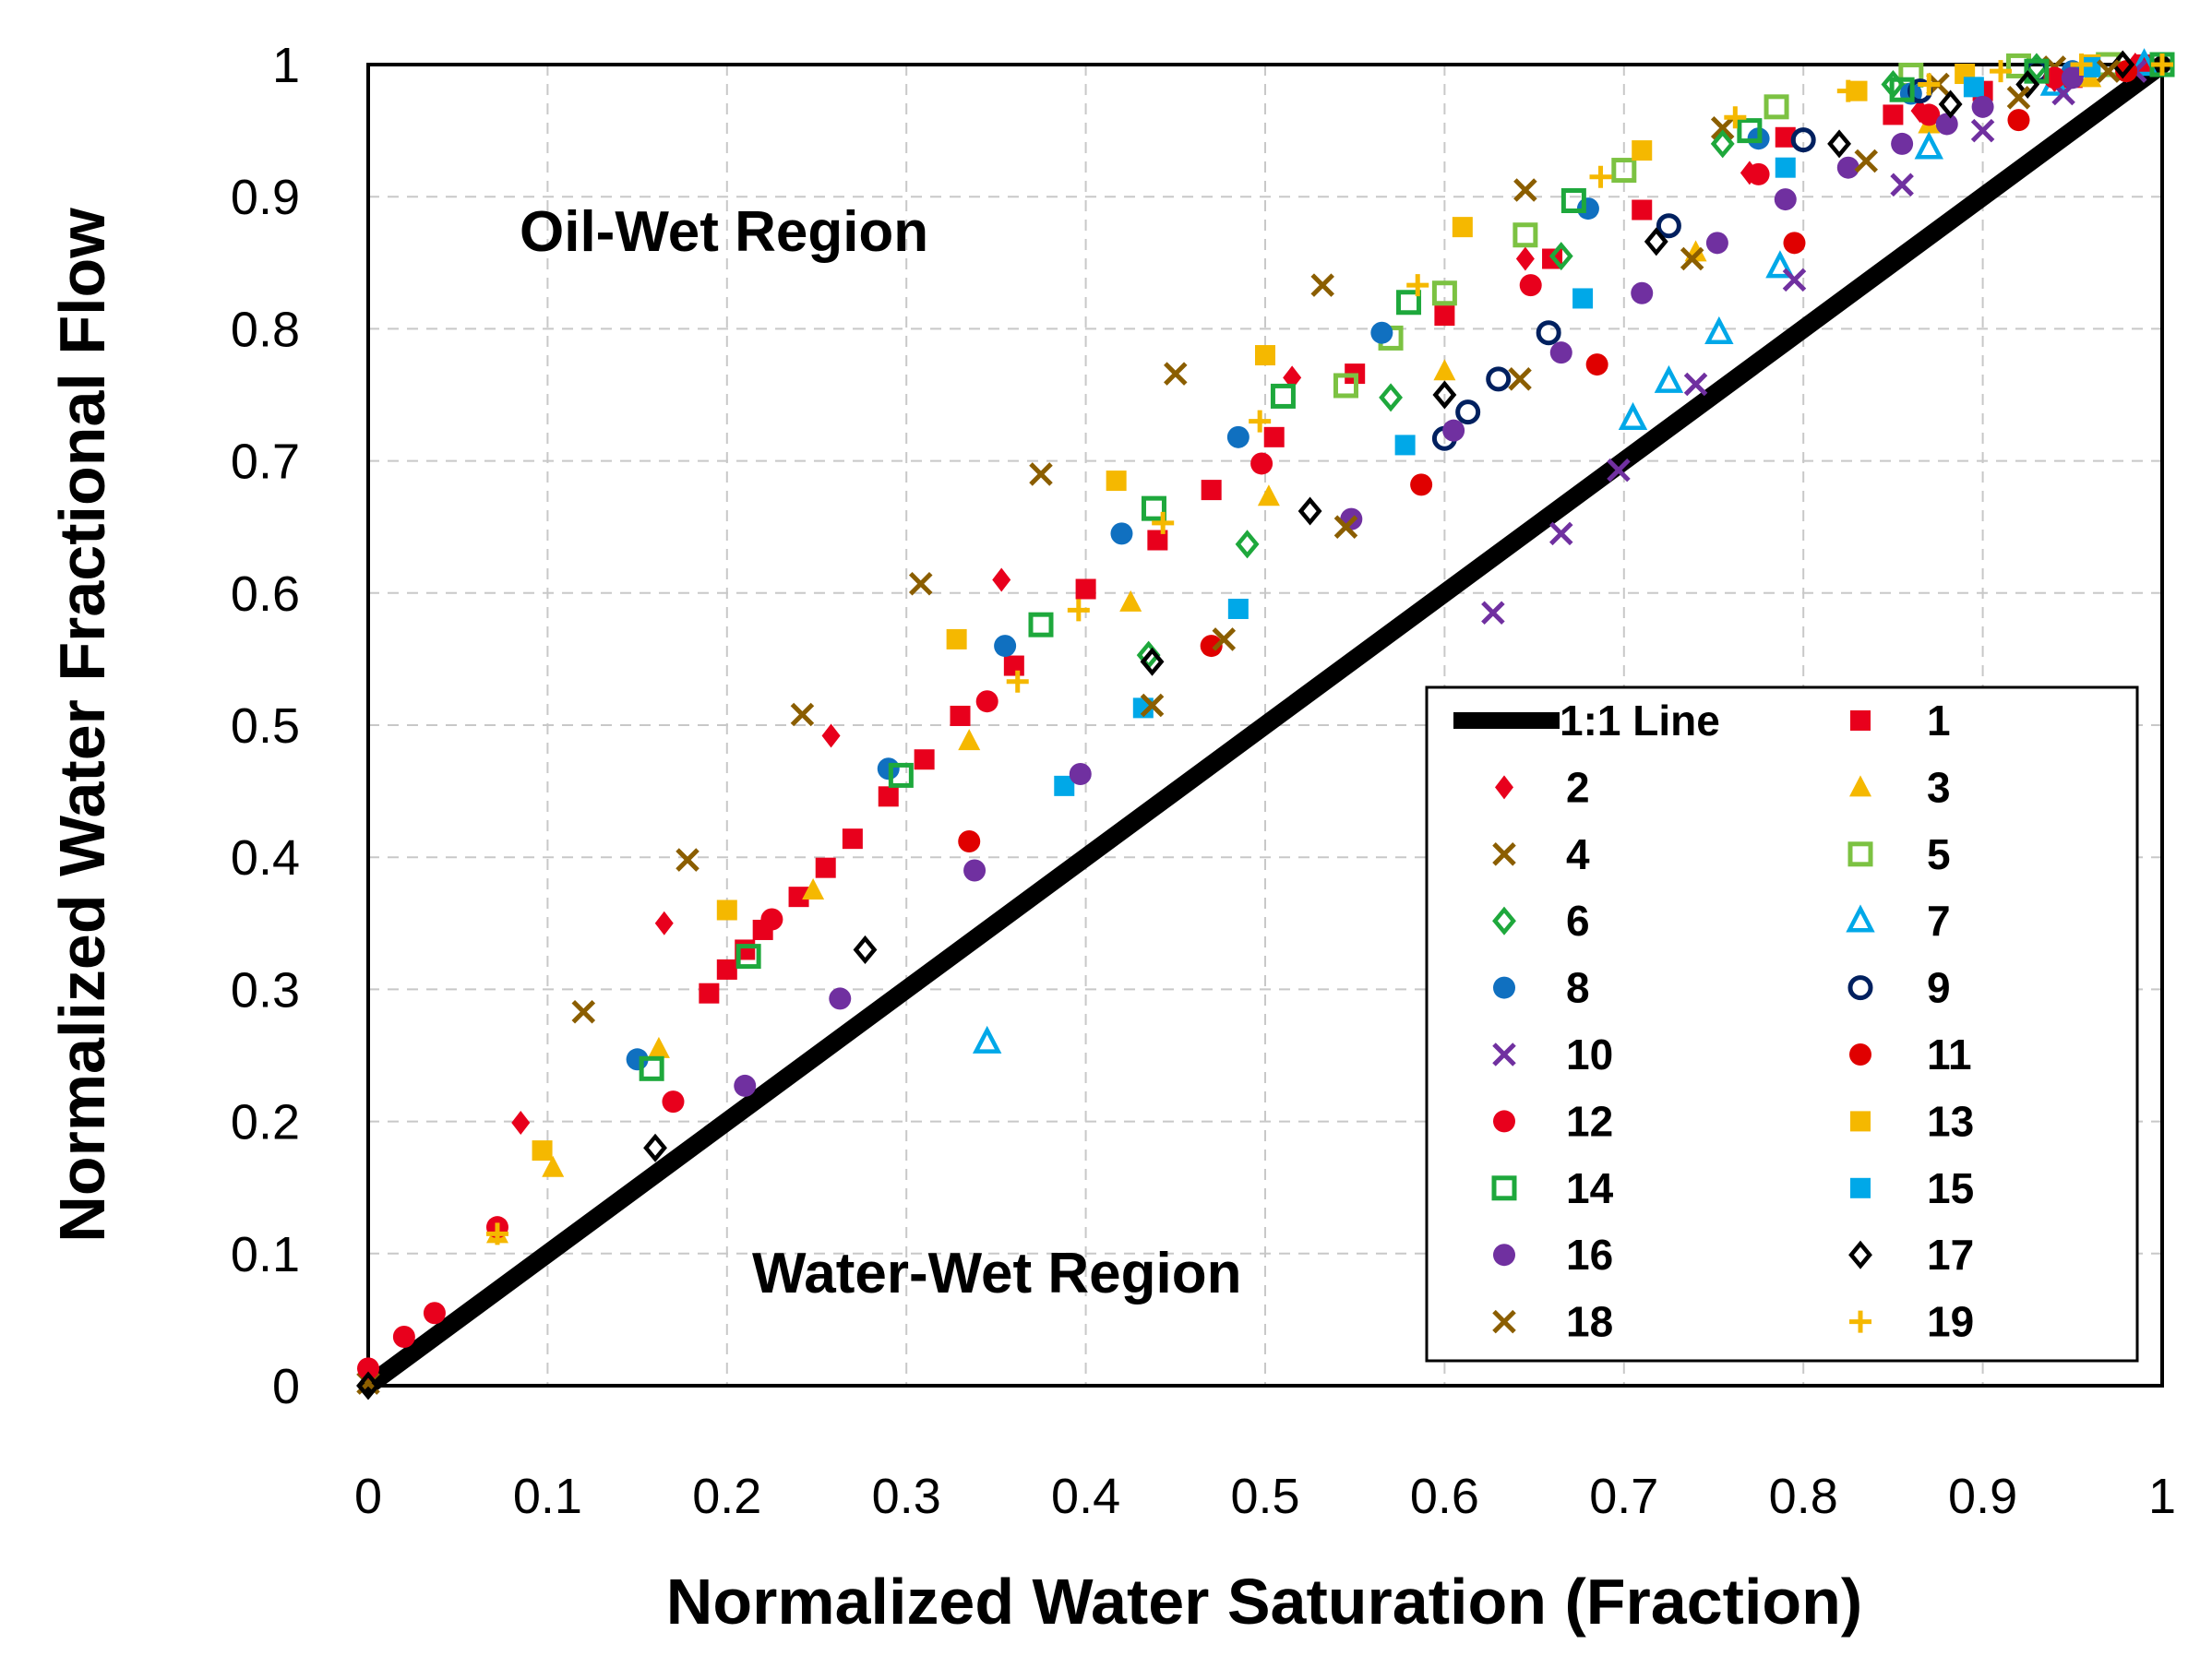 The image size is (2212, 1668). What do you see at coordinates (265, 858) in the screenshot?
I see `y-tick-label: 0.4` at bounding box center [265, 858].